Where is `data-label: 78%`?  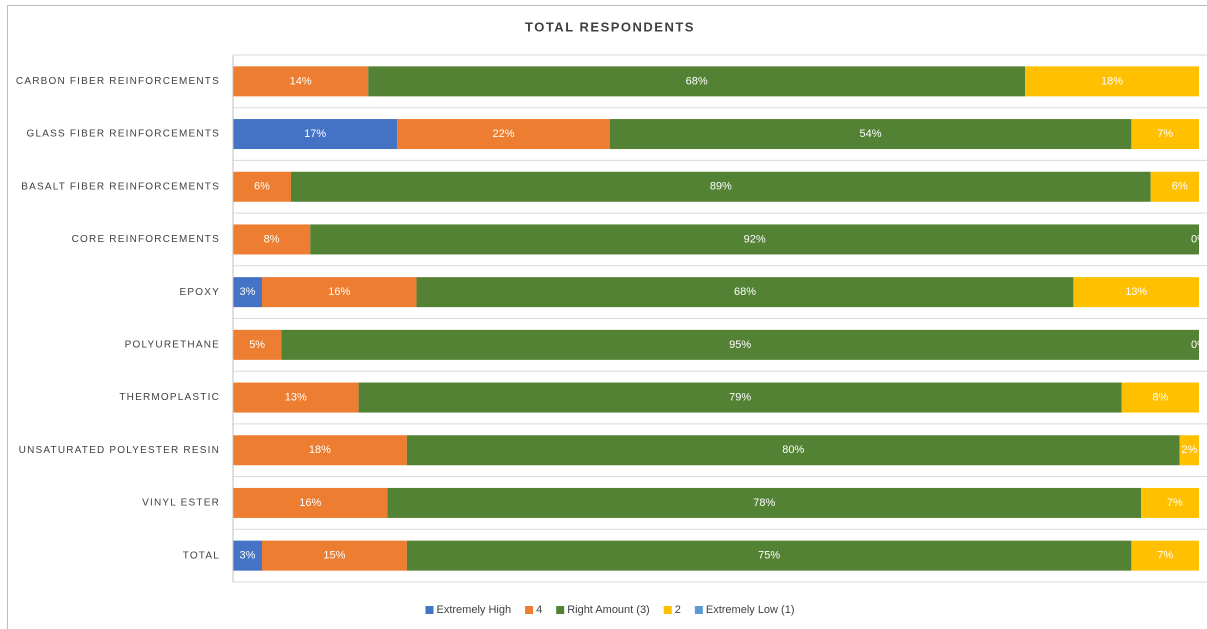
data-label: 78% is located at coordinates (764, 503).